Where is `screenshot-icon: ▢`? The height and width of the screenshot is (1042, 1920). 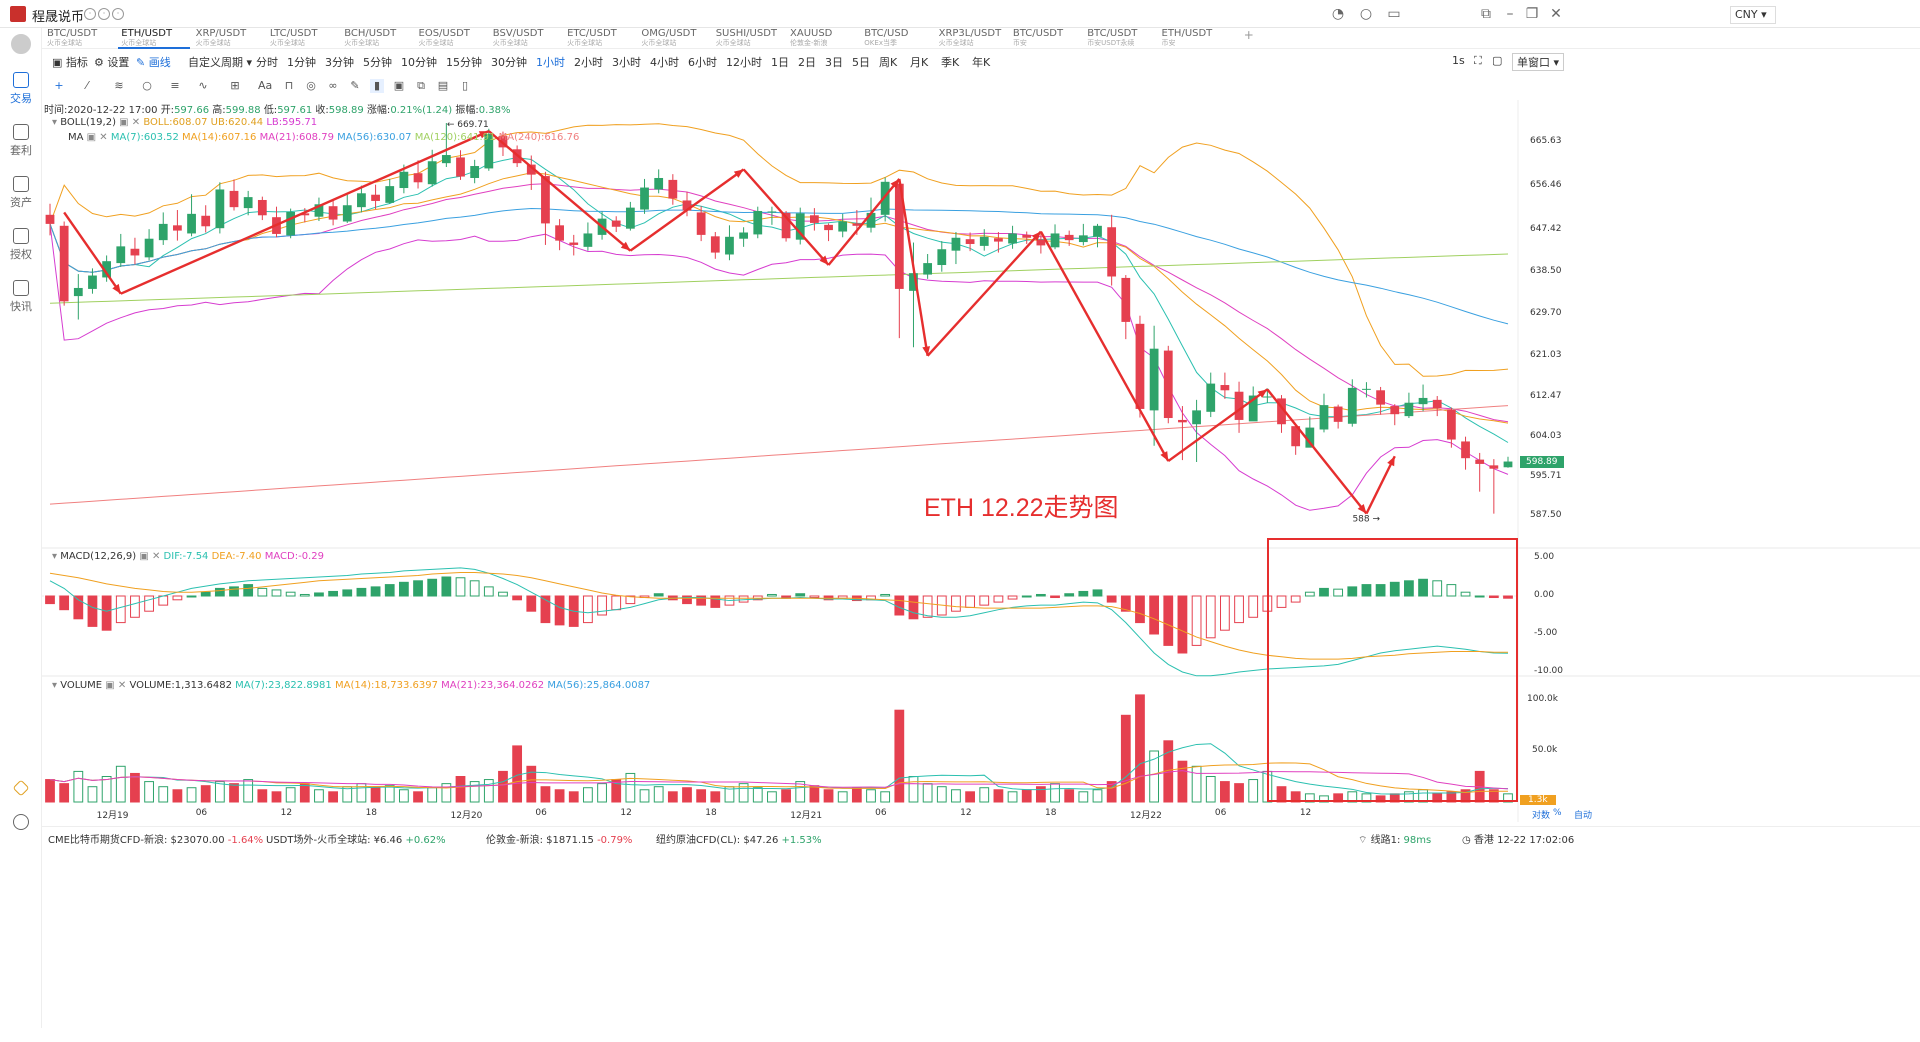 screenshot-icon: ▢ is located at coordinates (1497, 60).